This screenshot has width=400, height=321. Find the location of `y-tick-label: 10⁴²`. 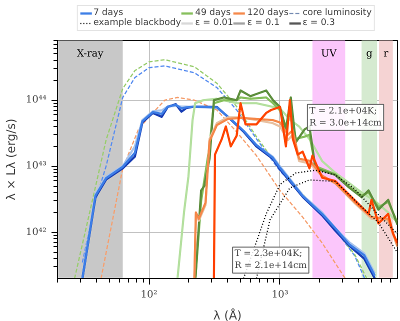

y-tick-label: 10⁴² is located at coordinates (36, 232).